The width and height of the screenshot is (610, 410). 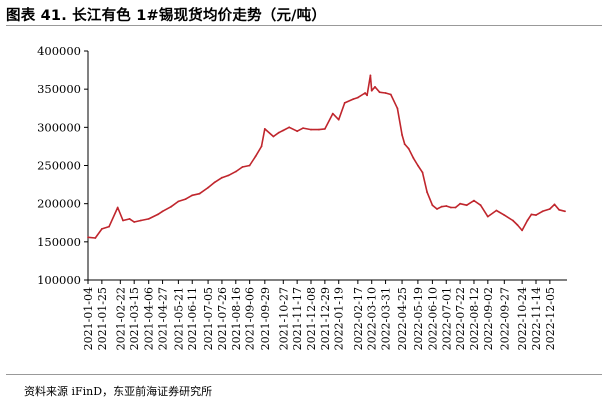 What do you see at coordinates (120, 318) in the screenshot?
I see `x-tick-label: 2021-02-22` at bounding box center [120, 318].